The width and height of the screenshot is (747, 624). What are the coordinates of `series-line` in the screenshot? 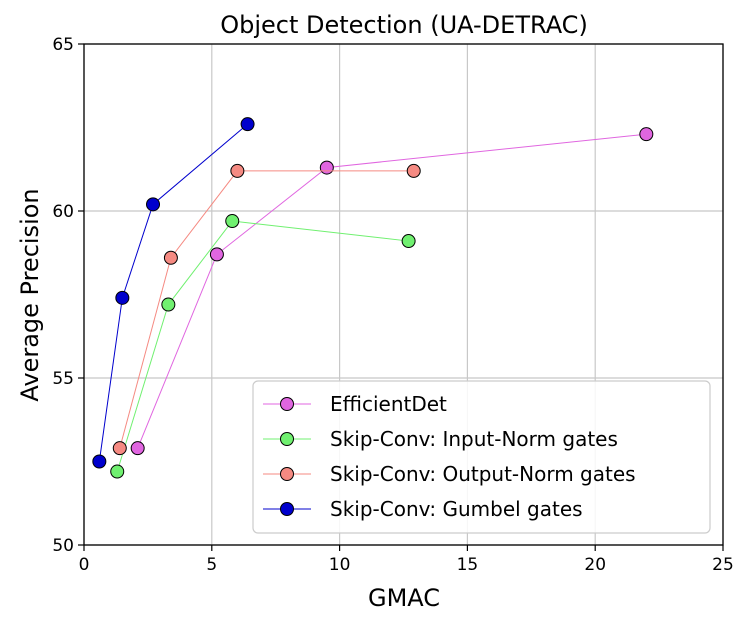 It's located at (173, 292).